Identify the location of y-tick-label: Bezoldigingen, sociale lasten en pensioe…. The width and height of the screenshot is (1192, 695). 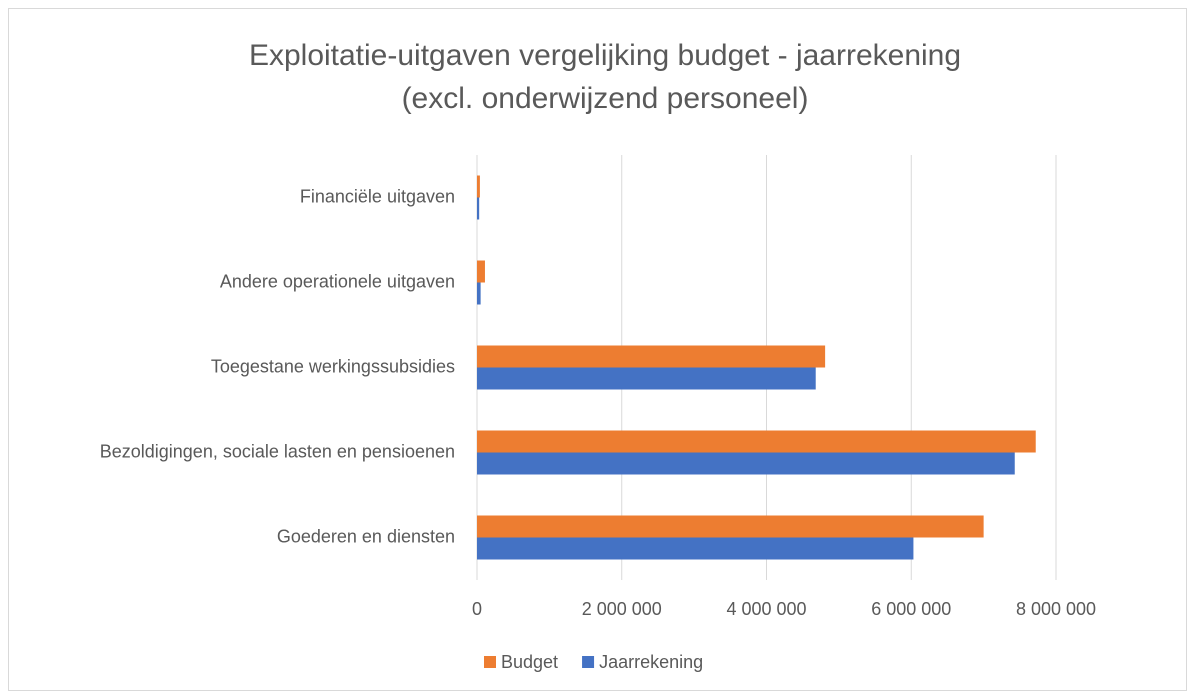
(277, 451).